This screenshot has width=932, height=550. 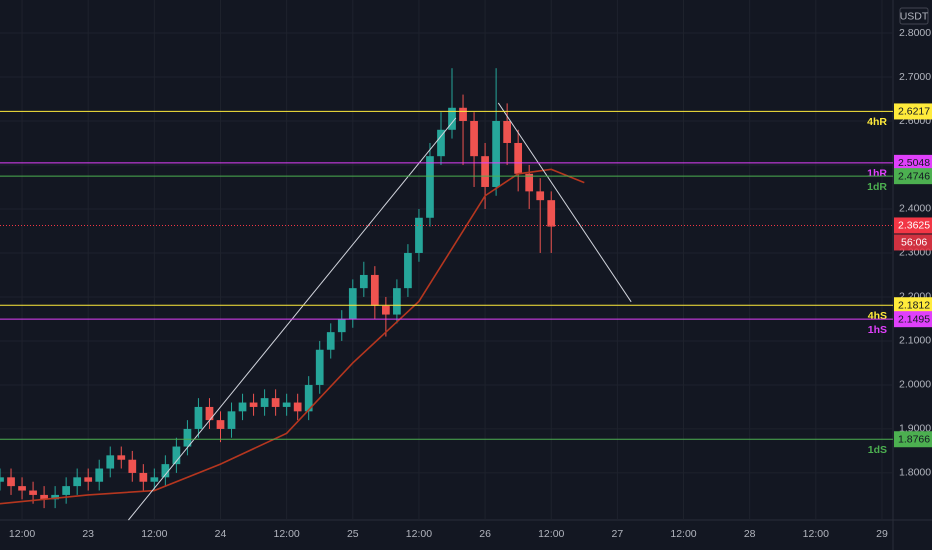 I want to click on level-name: 4hR, so click(x=877, y=122).